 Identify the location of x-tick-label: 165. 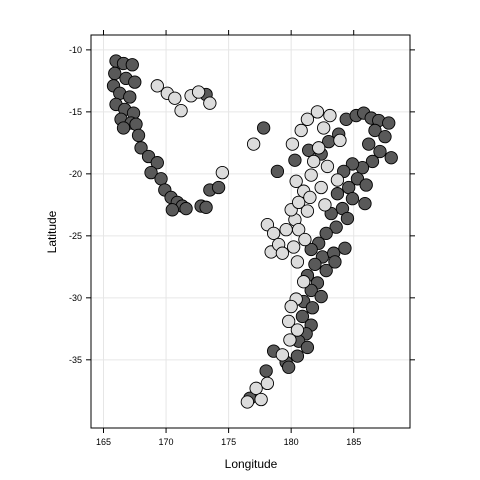
(103, 442).